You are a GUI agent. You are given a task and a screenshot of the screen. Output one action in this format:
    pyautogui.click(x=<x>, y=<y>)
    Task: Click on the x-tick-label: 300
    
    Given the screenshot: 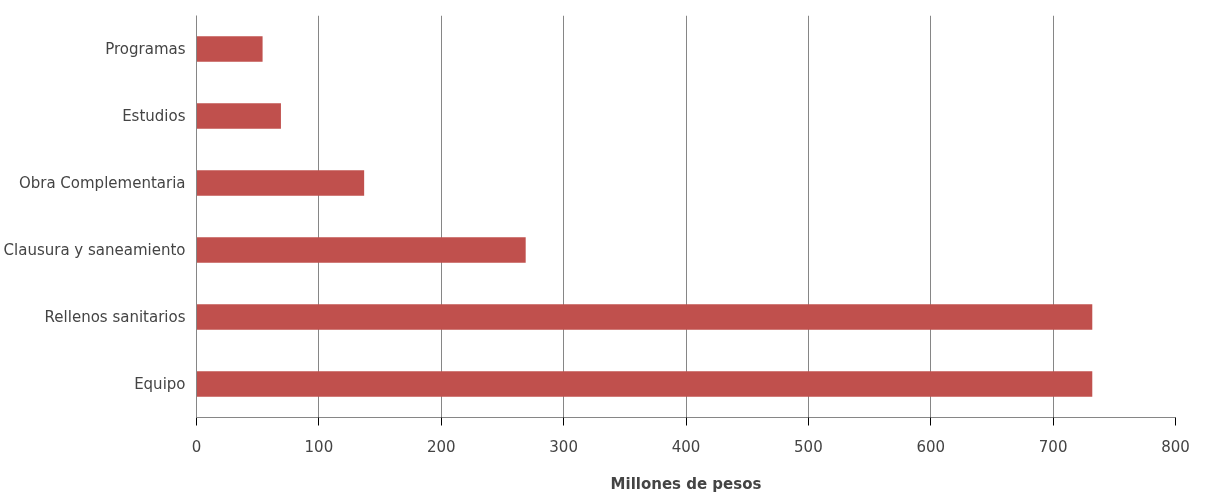 What is the action you would take?
    pyautogui.click(x=563, y=446)
    